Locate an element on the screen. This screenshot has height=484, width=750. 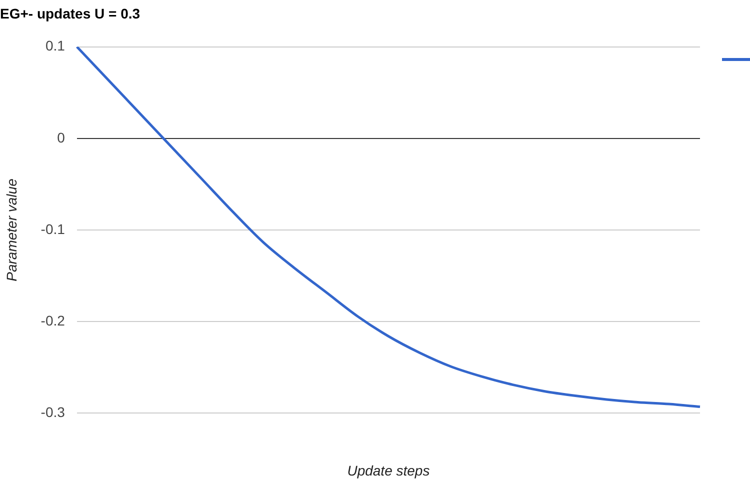
y-axis-title: Parameter value is located at coordinates (11, 230).